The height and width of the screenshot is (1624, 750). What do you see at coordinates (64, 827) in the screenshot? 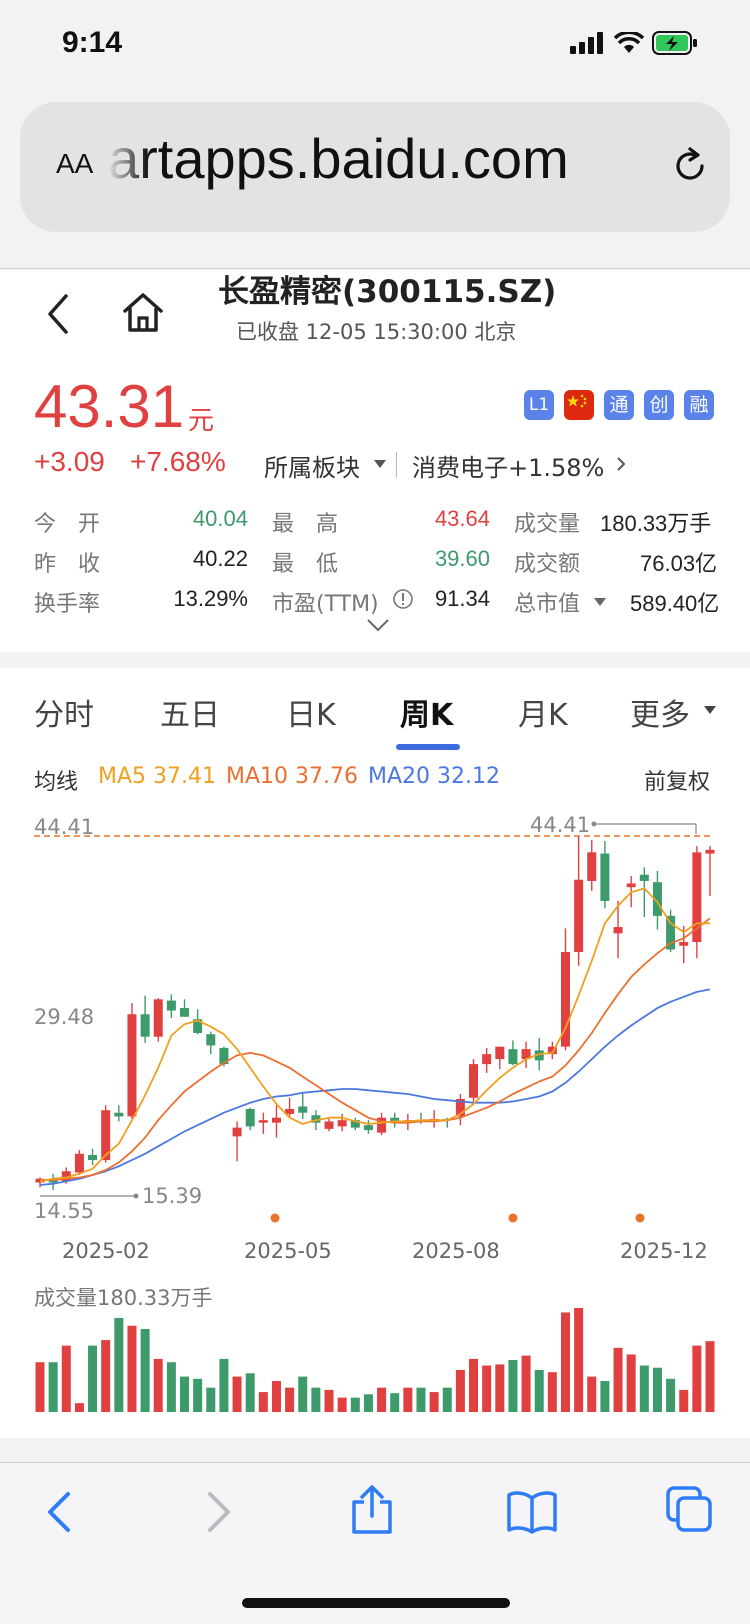
I see `y-label-top: 44.41` at bounding box center [64, 827].